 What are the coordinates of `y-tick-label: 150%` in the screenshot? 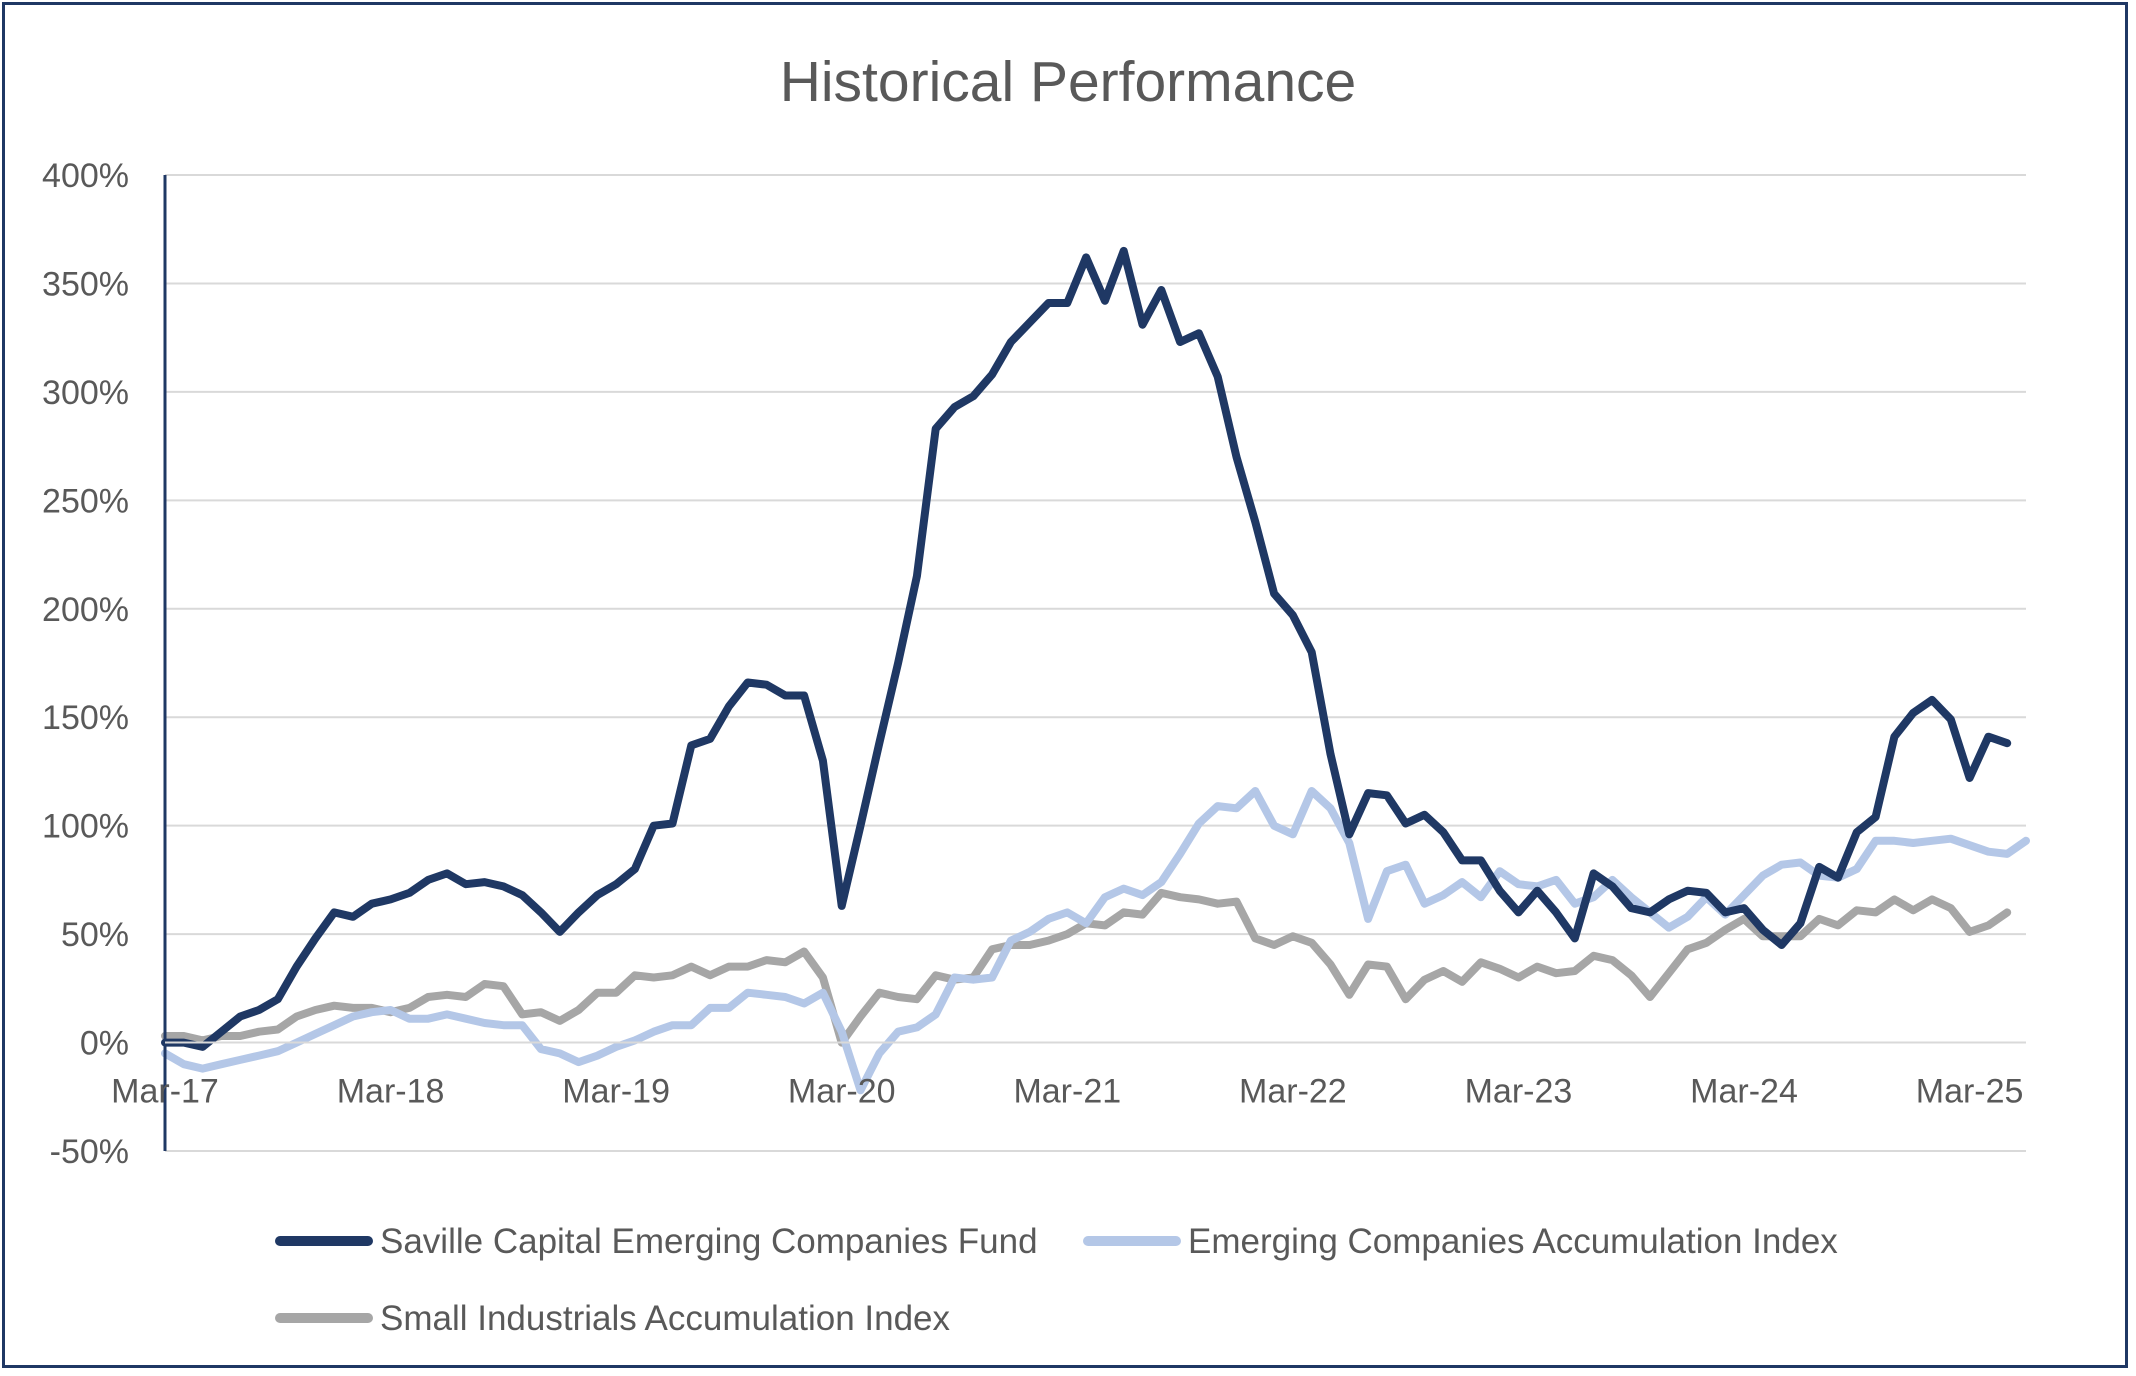 It's located at (85, 718).